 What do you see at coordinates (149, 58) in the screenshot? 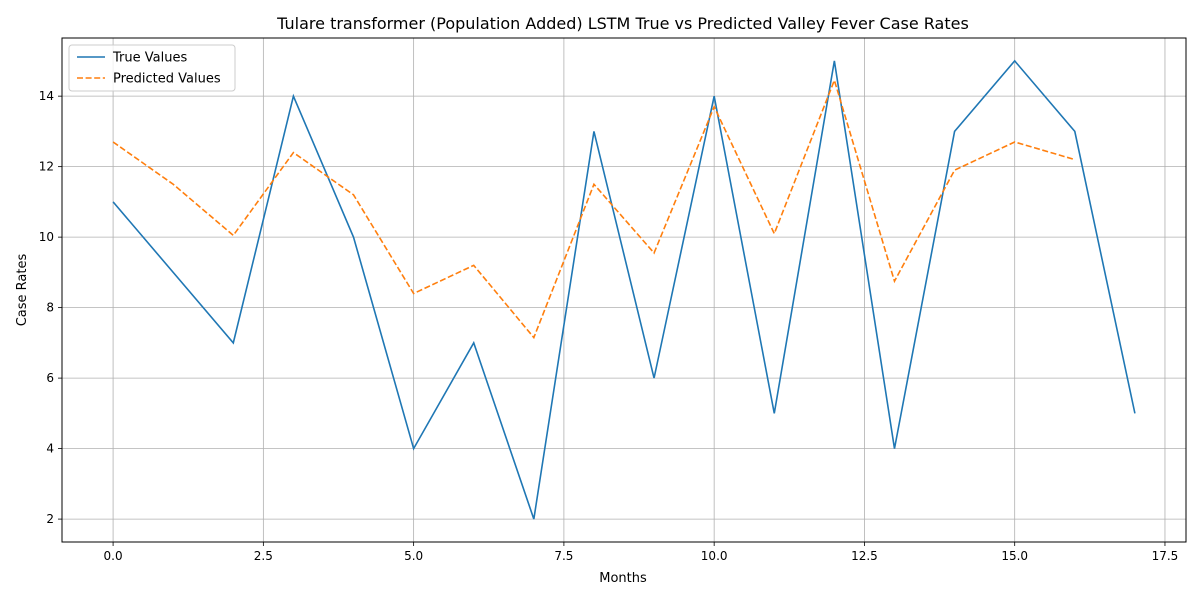
I see `legend-label: True Values` at bounding box center [149, 58].